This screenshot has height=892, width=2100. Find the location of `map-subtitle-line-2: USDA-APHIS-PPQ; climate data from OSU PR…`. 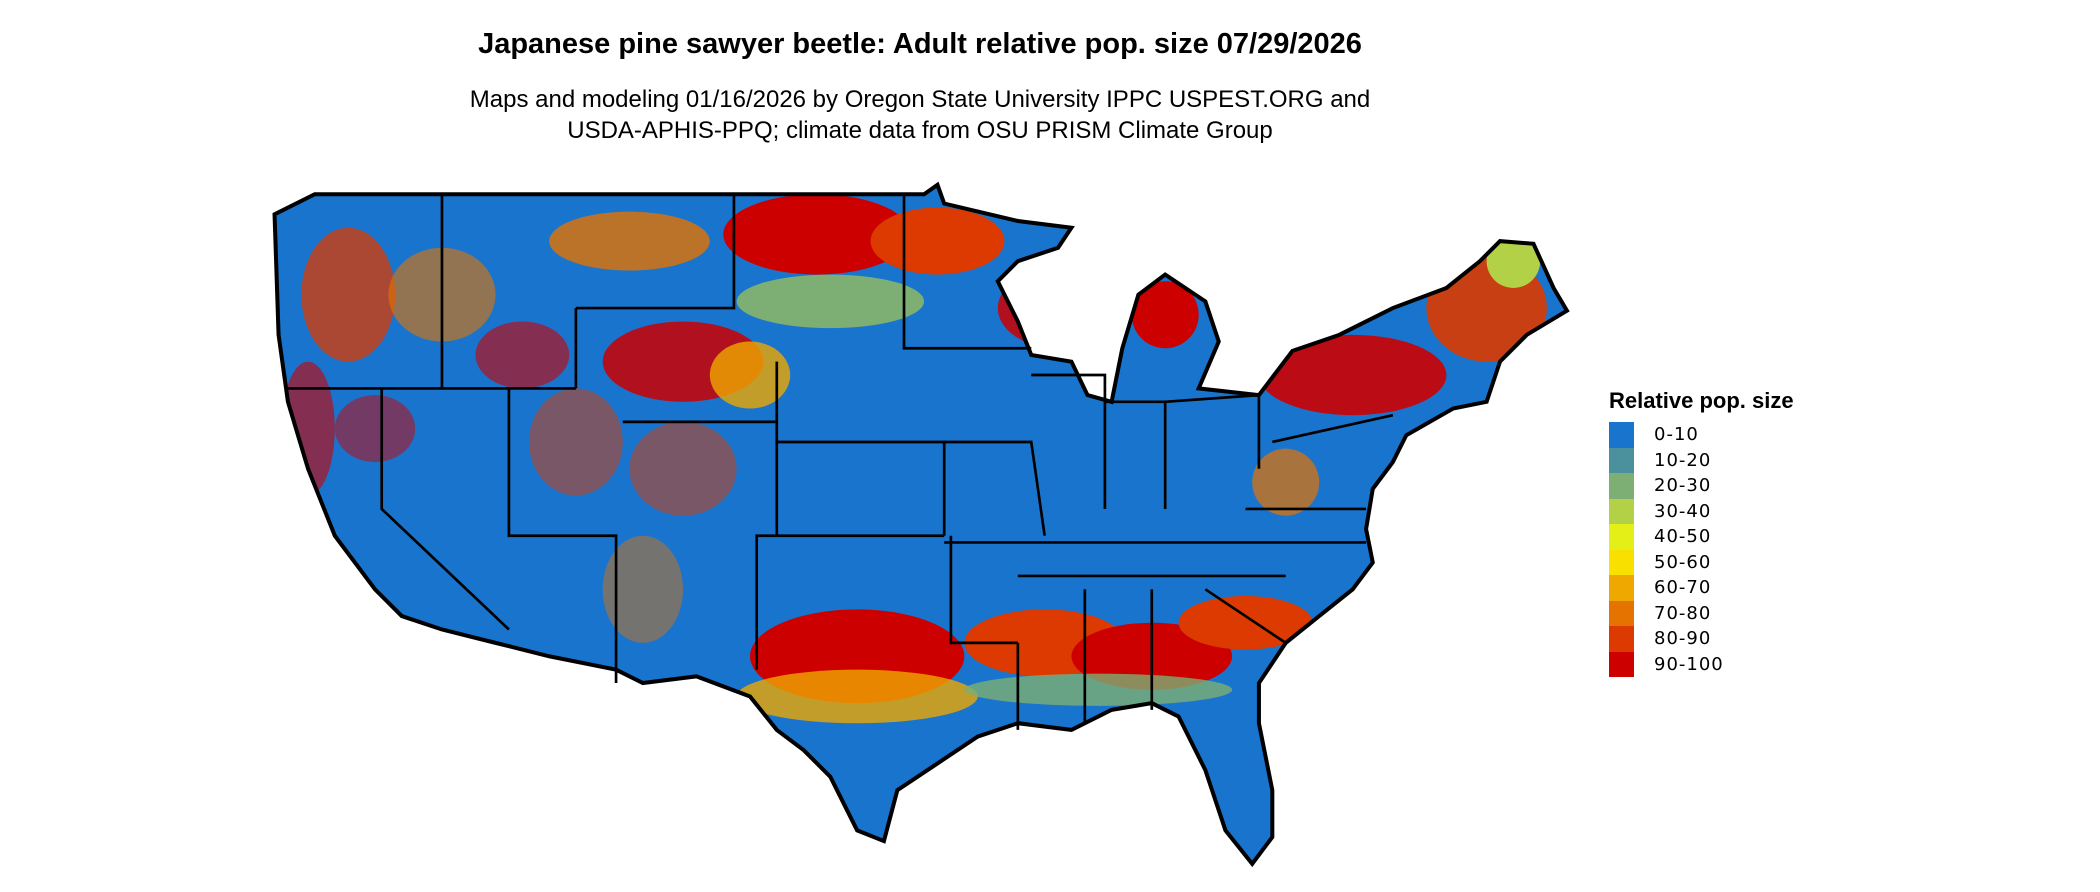

map-subtitle-line-2: USDA-APHIS-PPQ; climate data from OSU PR… is located at coordinates (920, 130).